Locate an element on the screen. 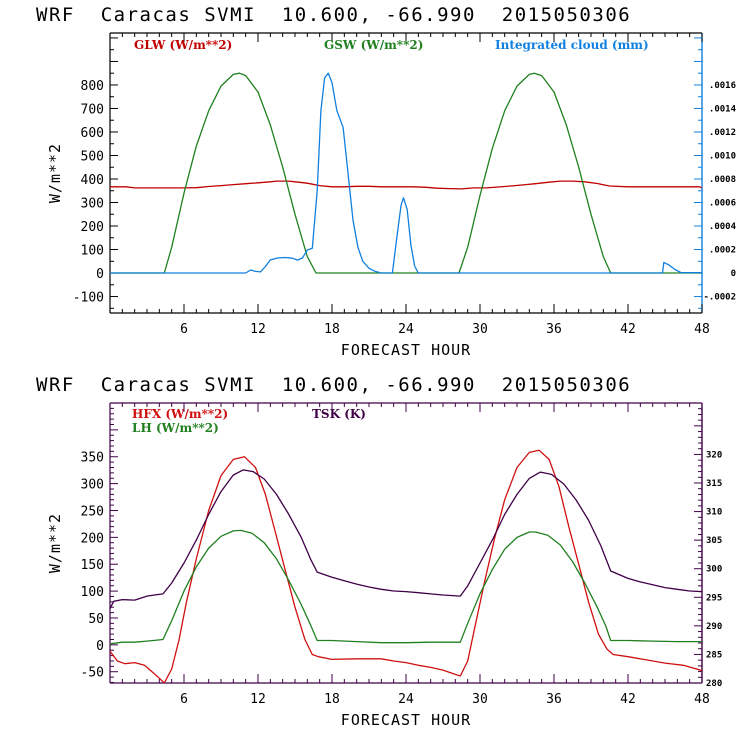  series-lh-line is located at coordinates (406, 587).